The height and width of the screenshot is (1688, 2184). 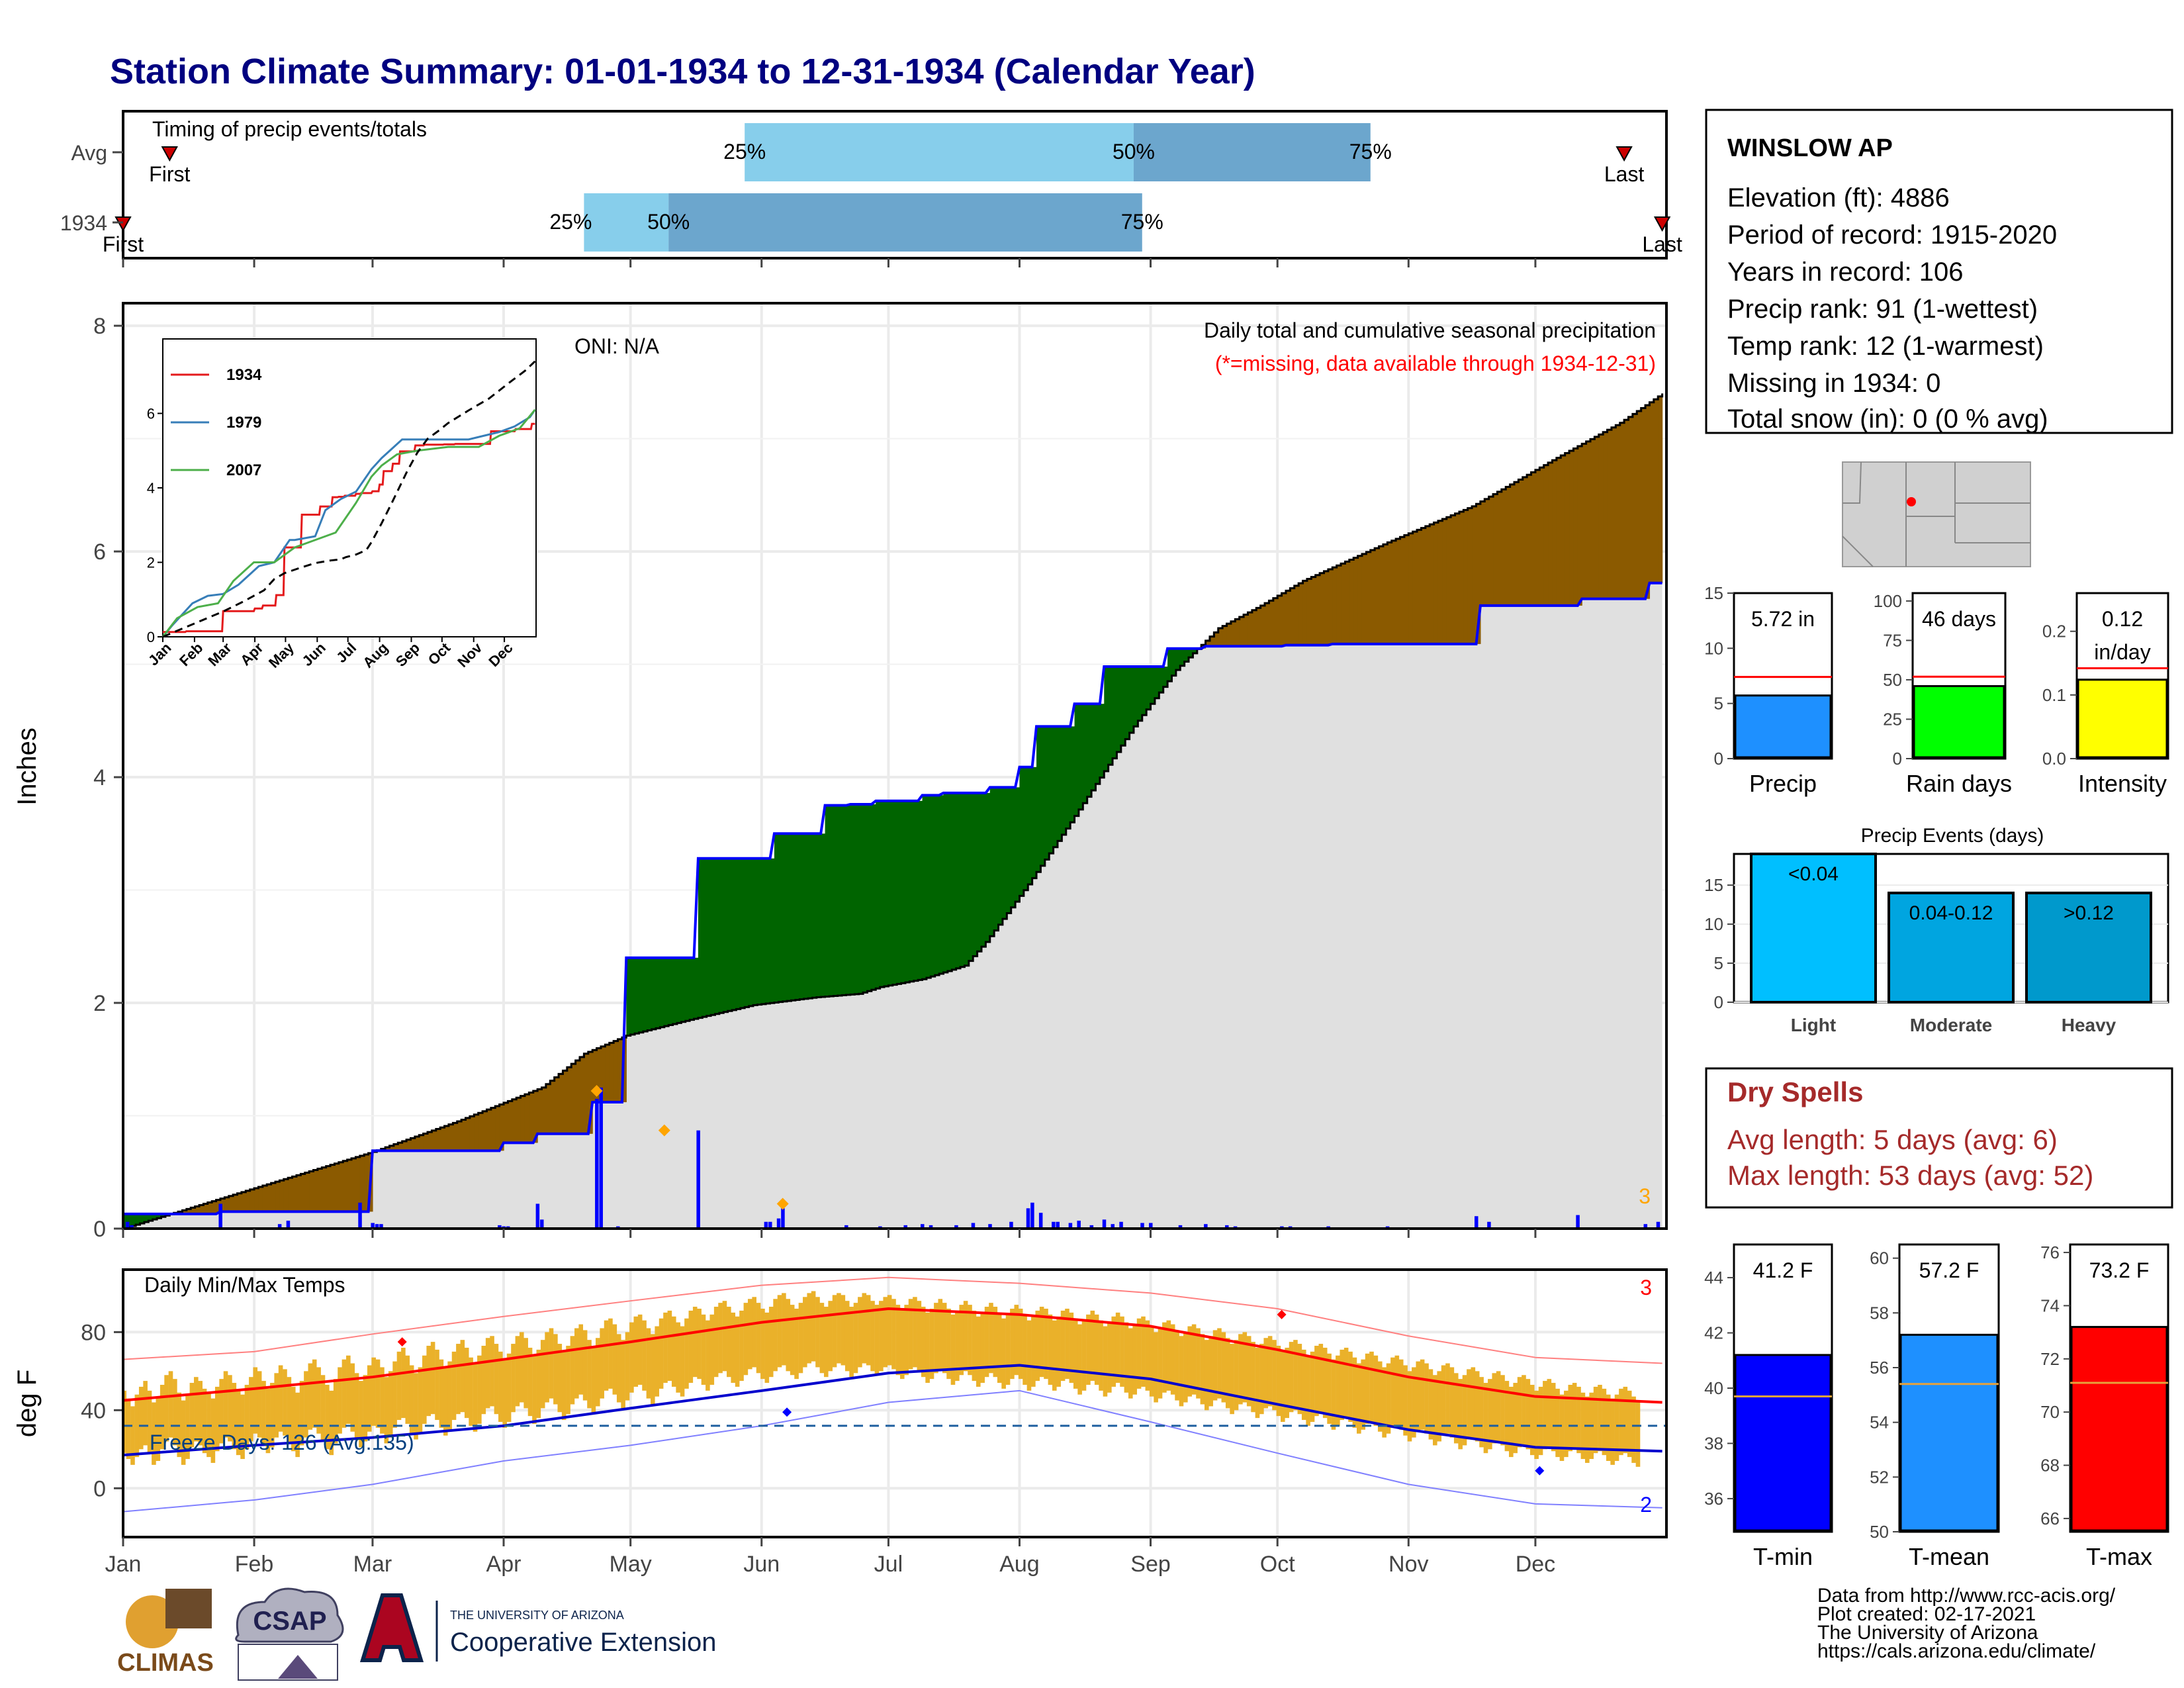 What do you see at coordinates (1888, 419) in the screenshot?
I see `info-total-snow: Total snow (in): 0 (0 % avg)` at bounding box center [1888, 419].